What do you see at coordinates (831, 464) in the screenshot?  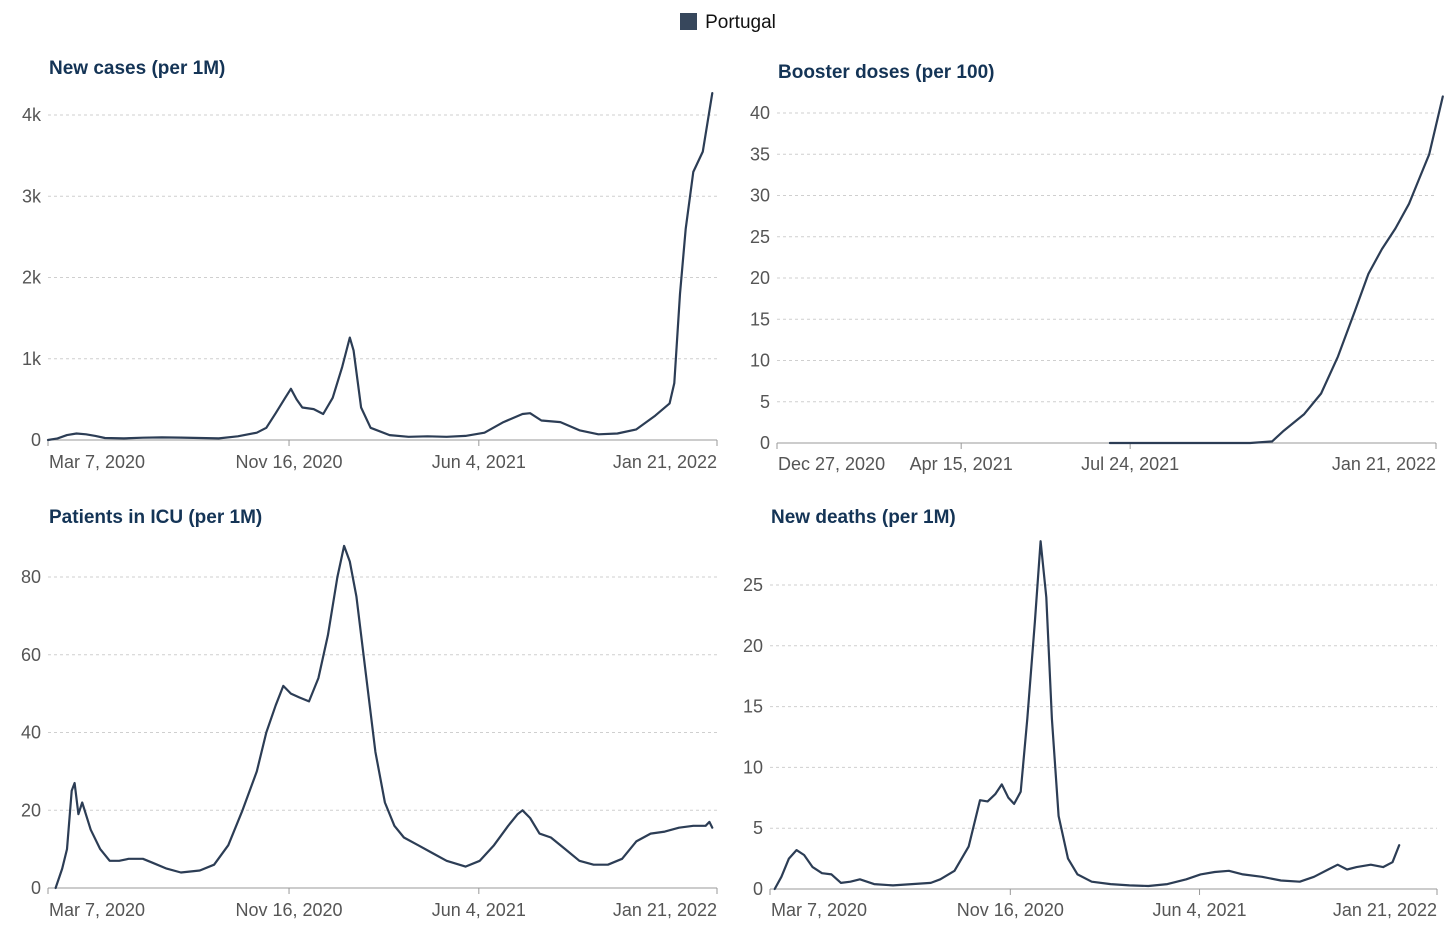 I see `x-tick-label: Dec 27, 2020` at bounding box center [831, 464].